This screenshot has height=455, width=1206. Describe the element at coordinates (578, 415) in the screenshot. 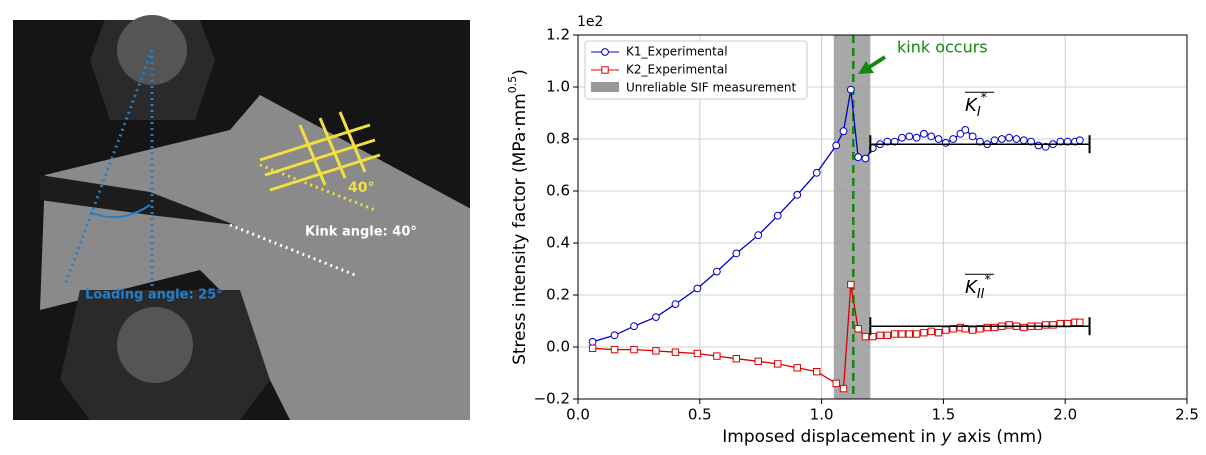

I see `x-tick-label: 0.0` at that location.